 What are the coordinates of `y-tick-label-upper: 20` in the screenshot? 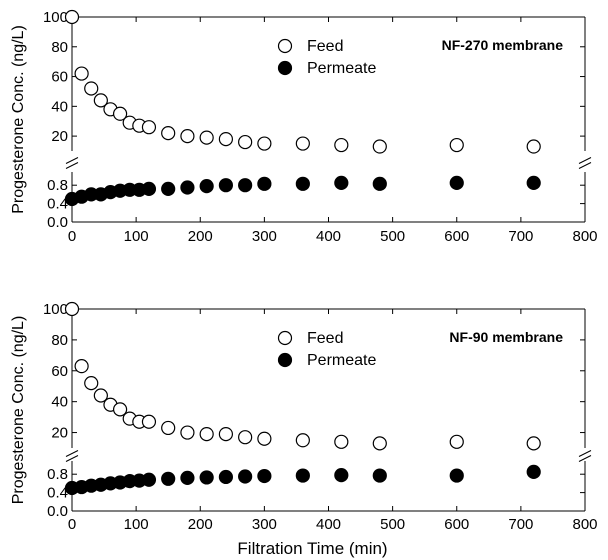 It's located at (59, 433).